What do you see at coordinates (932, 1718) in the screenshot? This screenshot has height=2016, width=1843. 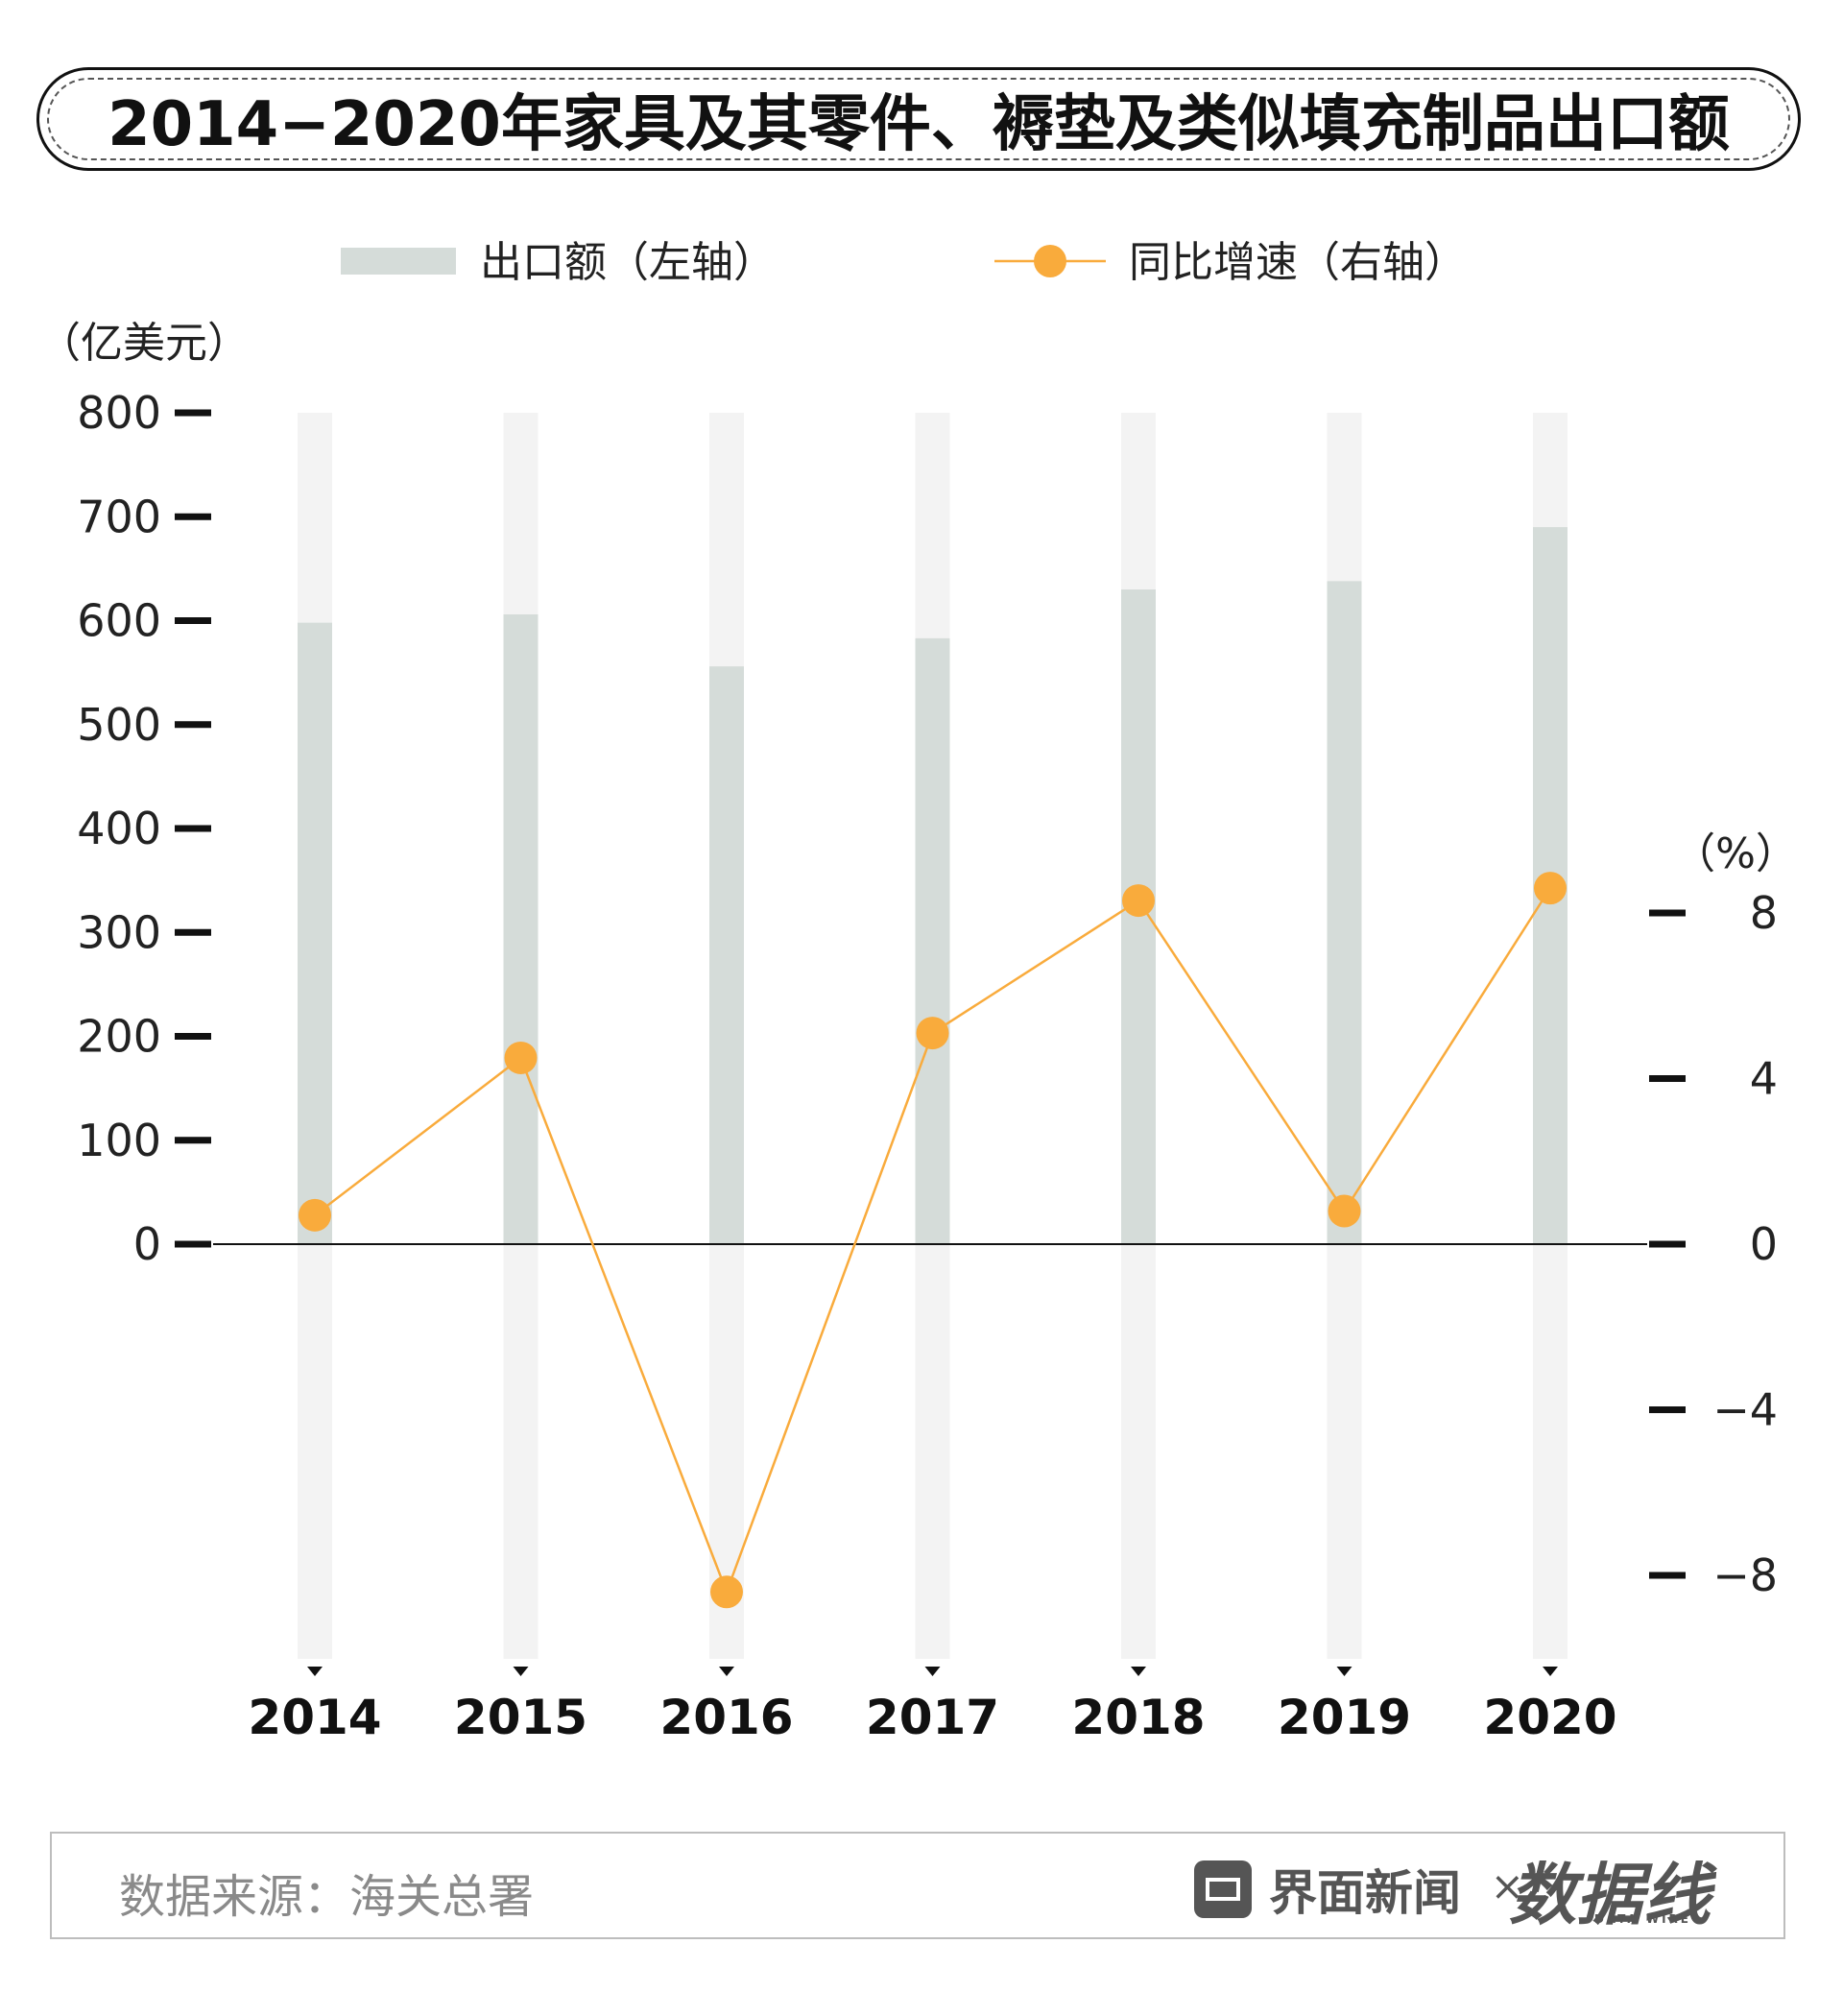 I see `x-axis-tick-label: 2017` at bounding box center [932, 1718].